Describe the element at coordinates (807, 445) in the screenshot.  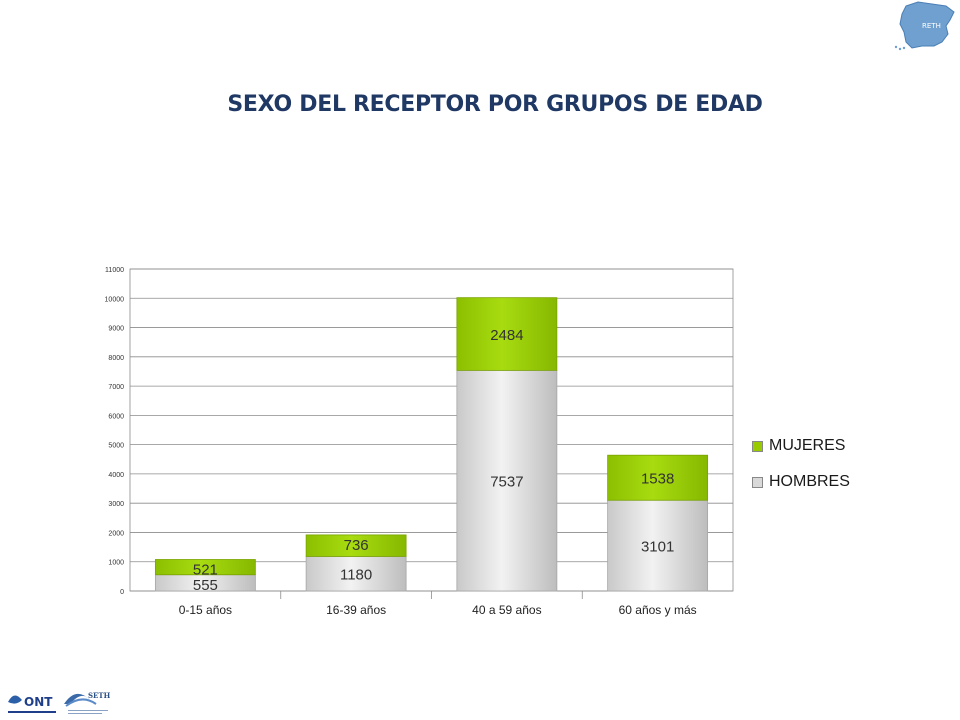
I see `legend-label-mujeres: MUJERES` at that location.